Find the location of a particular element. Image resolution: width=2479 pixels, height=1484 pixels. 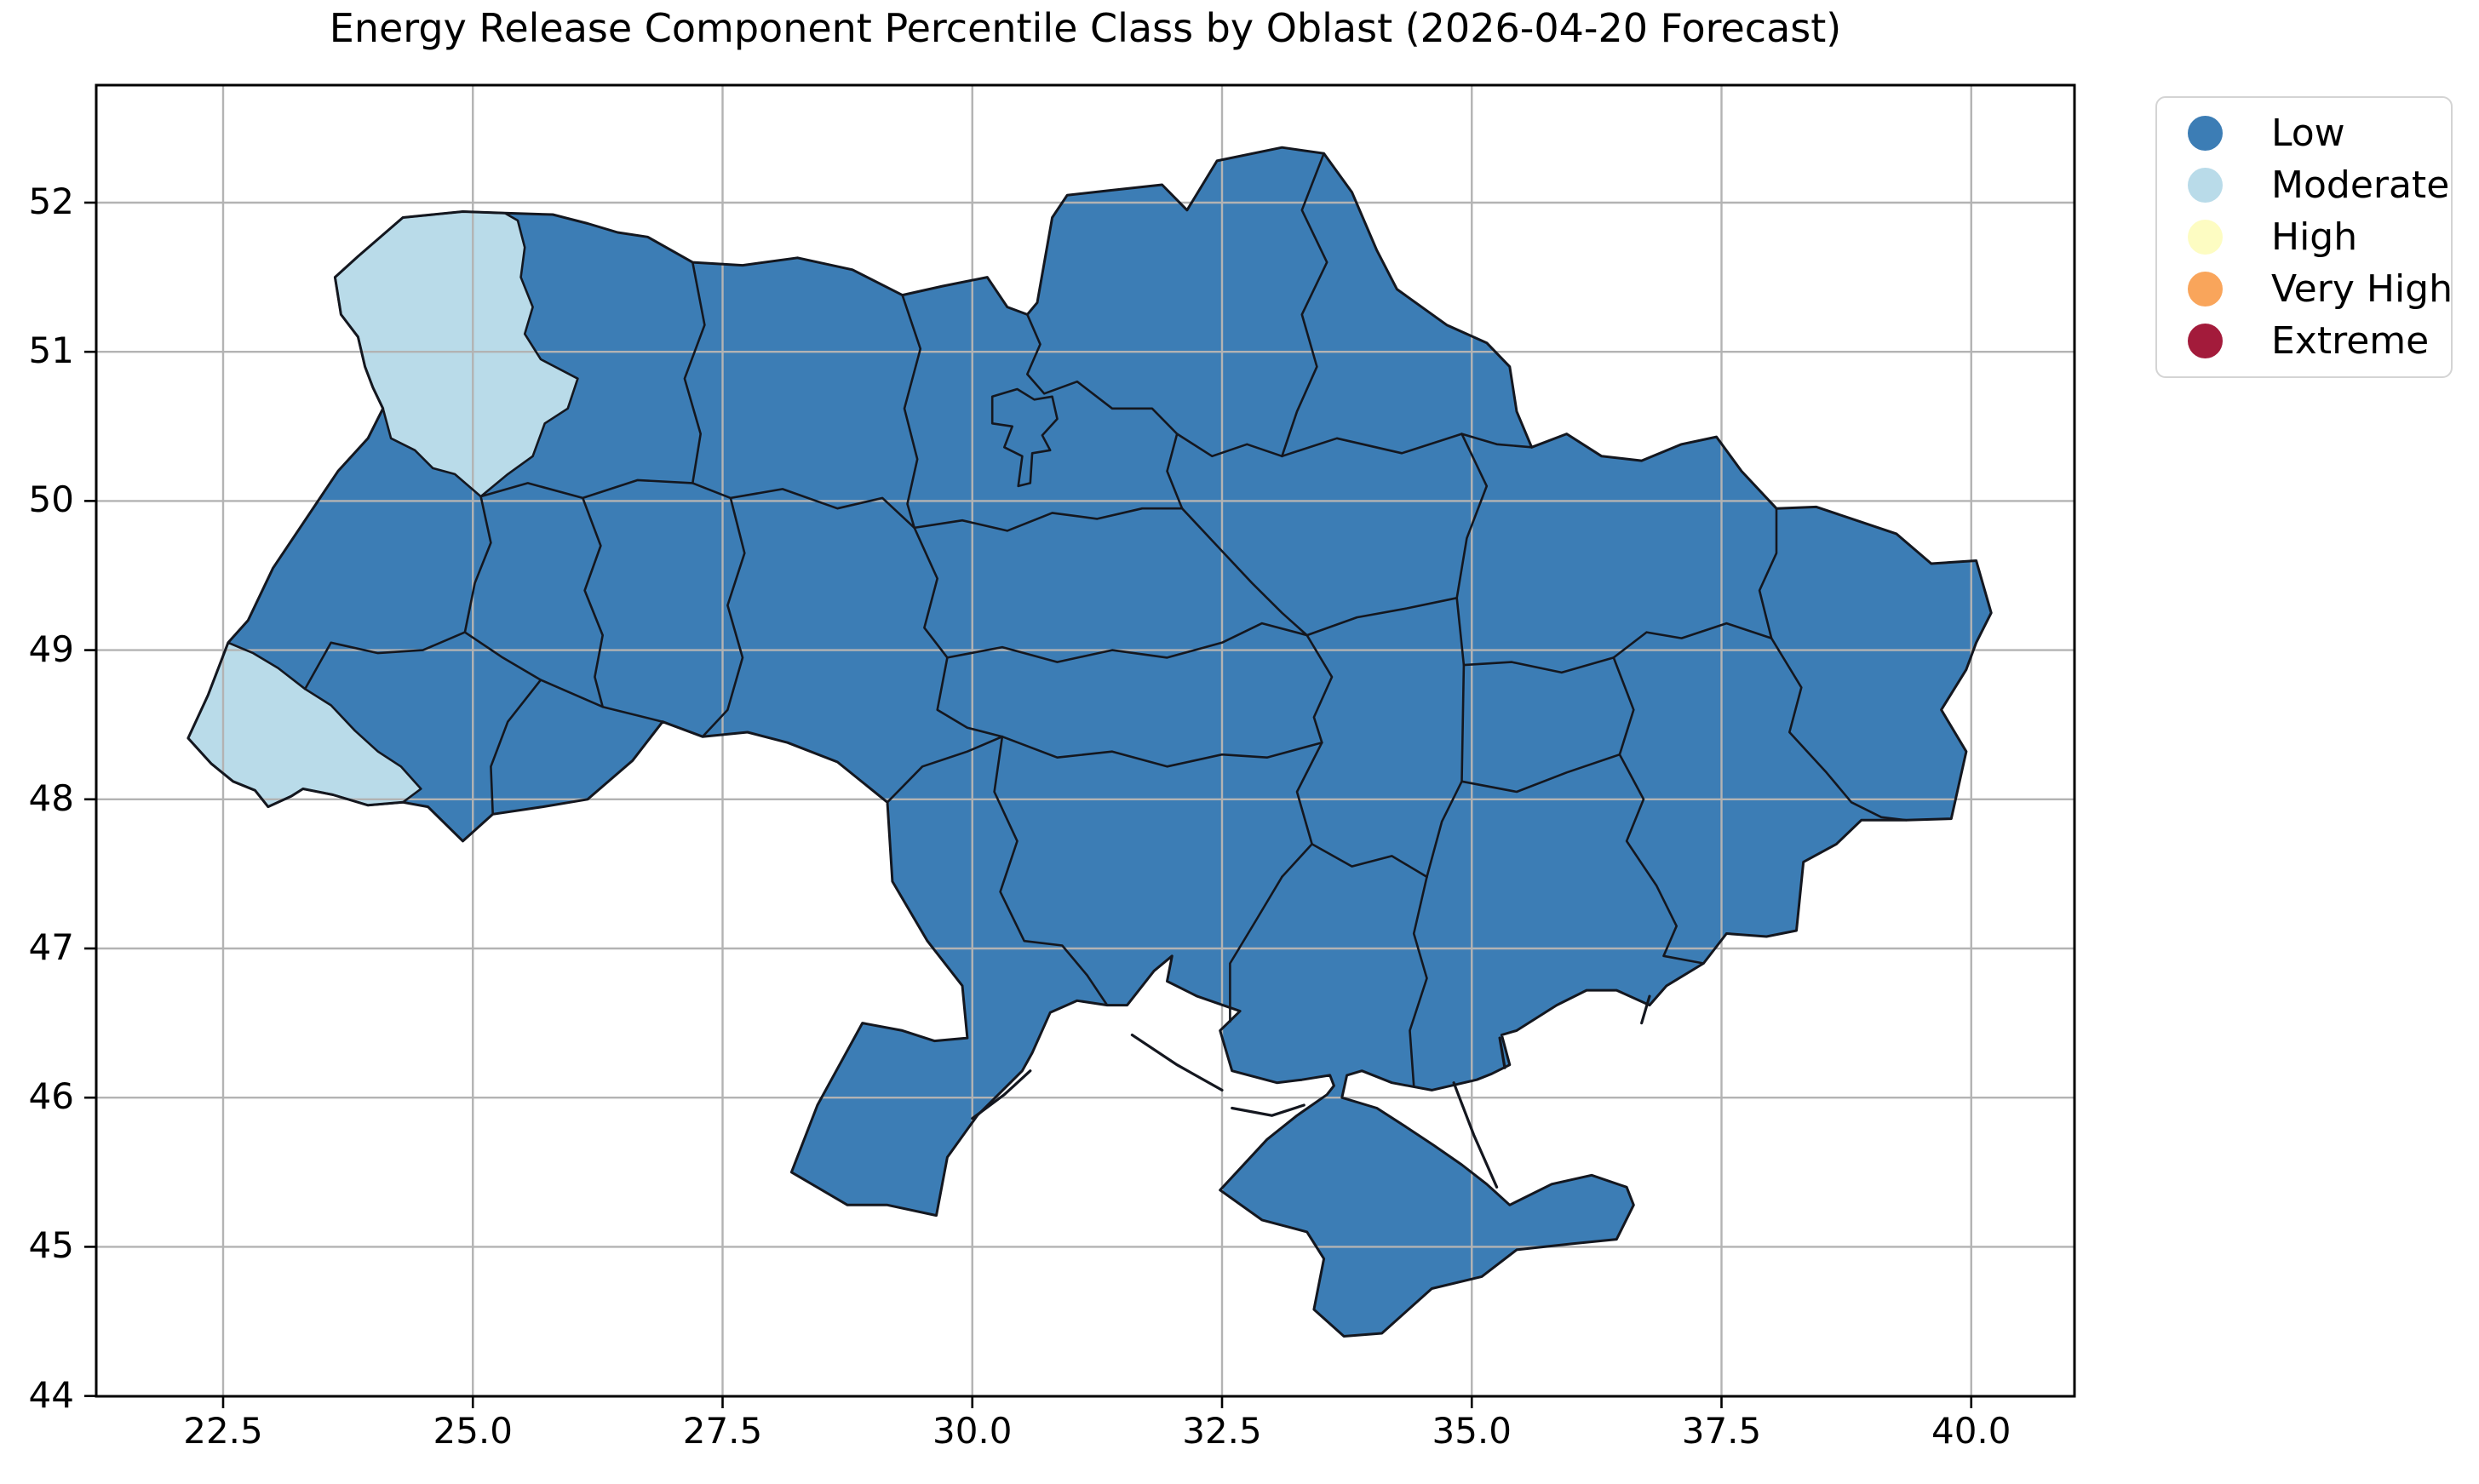

y-tick-label: 44 is located at coordinates (51, 1394).